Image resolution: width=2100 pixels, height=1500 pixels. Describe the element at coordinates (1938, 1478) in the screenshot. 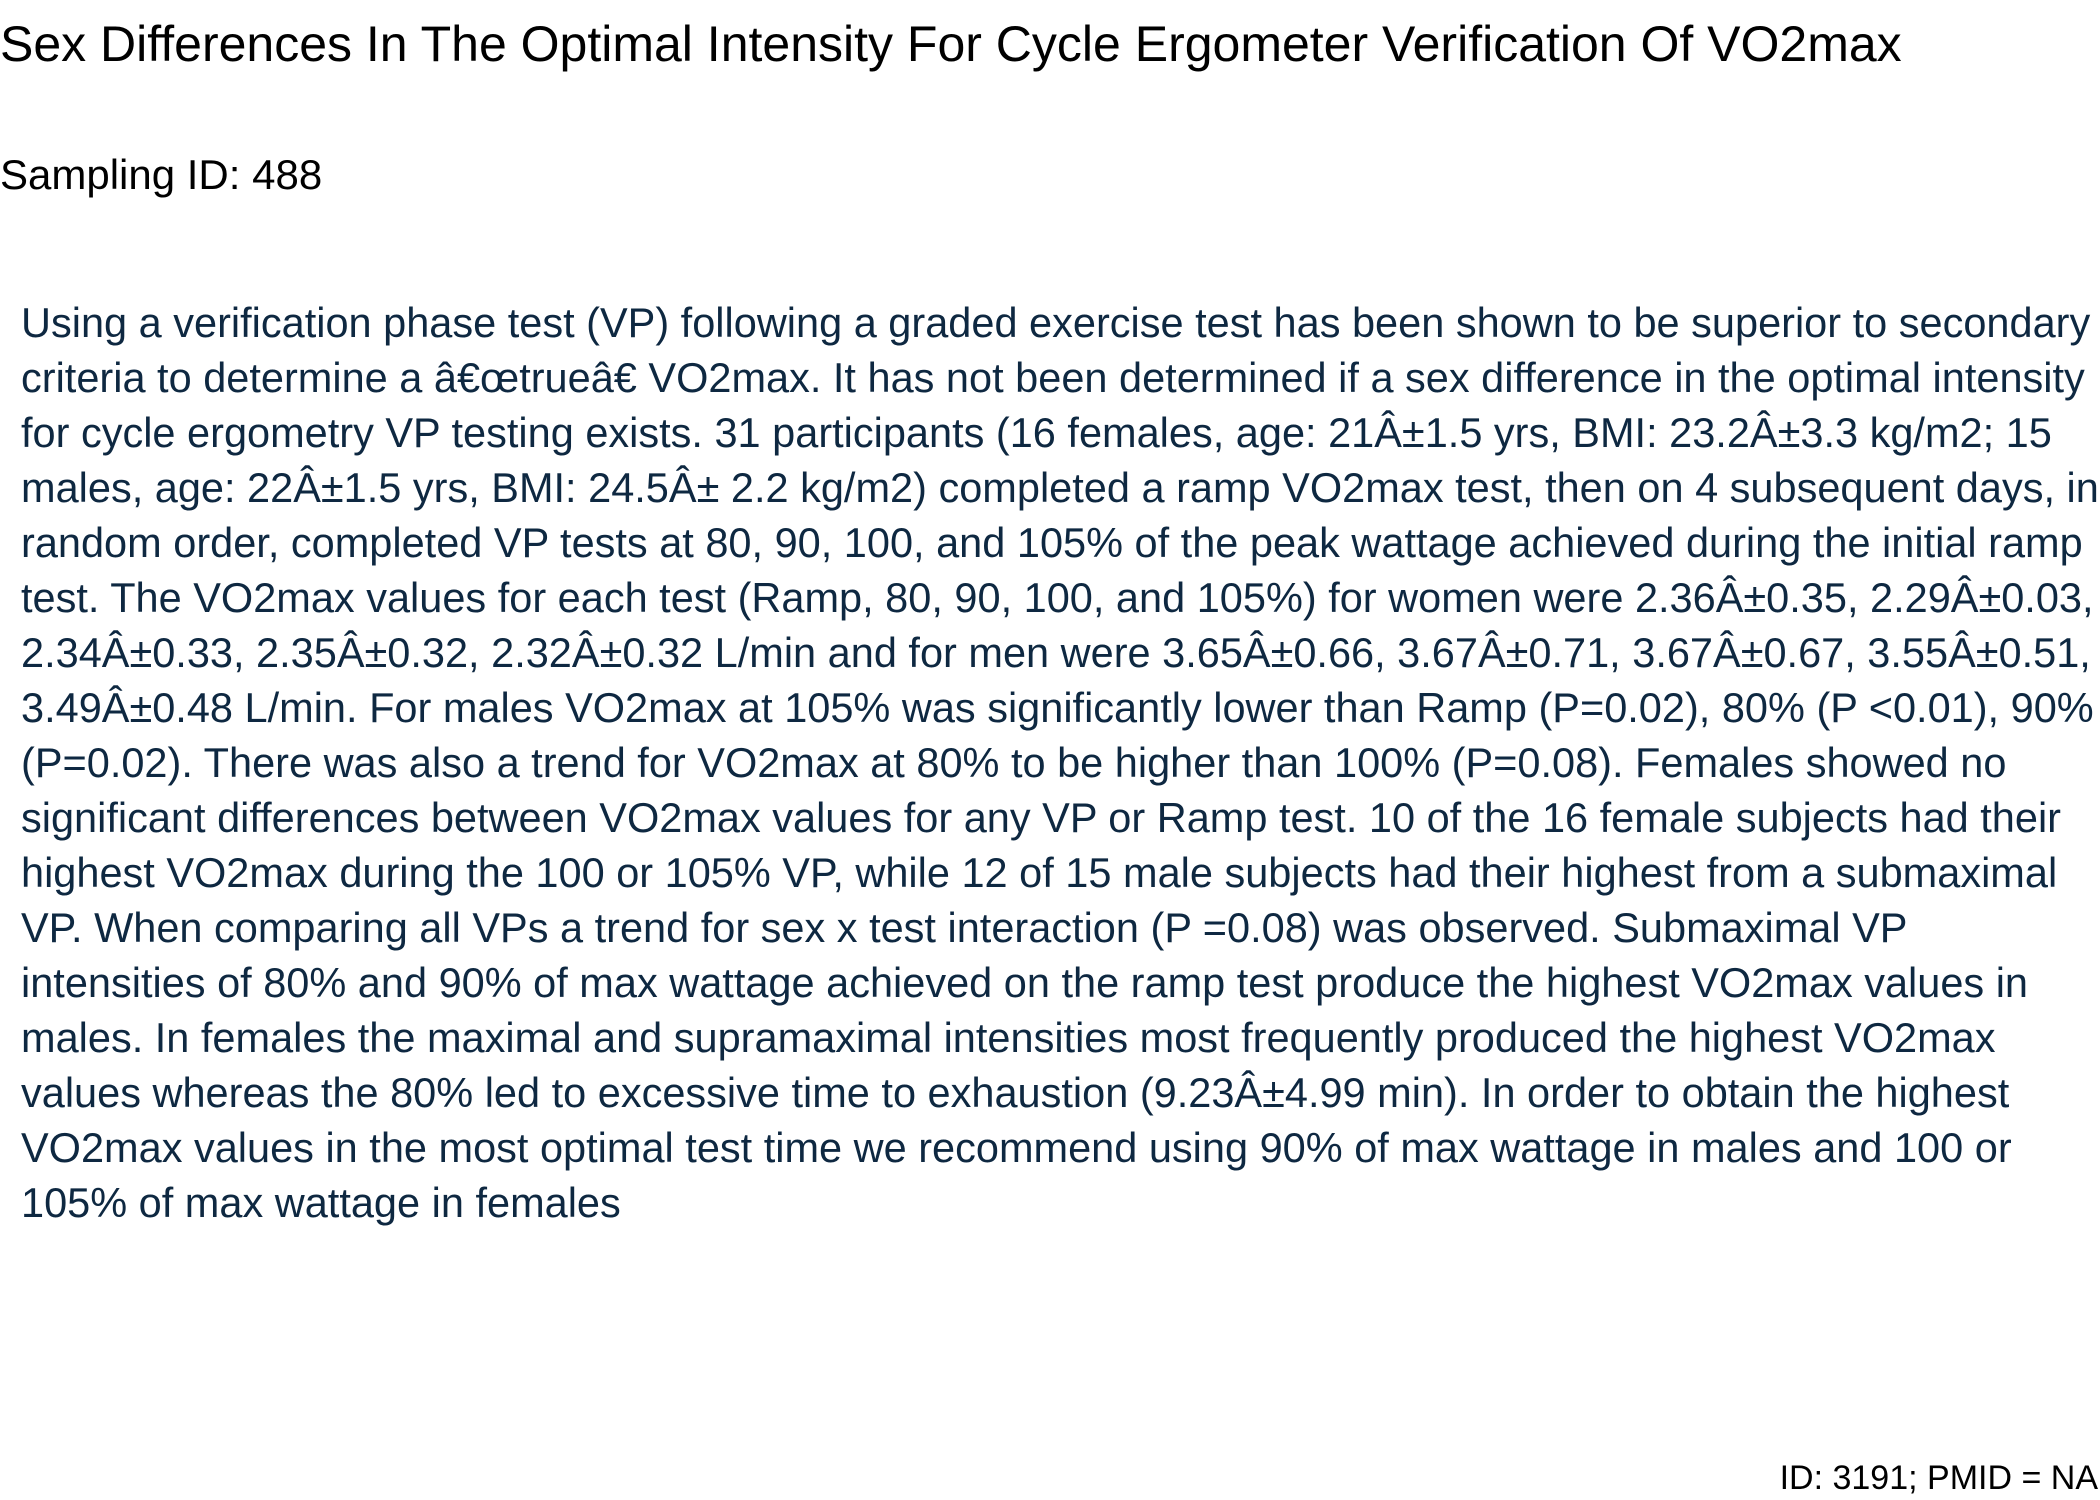

I see `document-id-footer: ID: 3191; PMID = NA` at that location.